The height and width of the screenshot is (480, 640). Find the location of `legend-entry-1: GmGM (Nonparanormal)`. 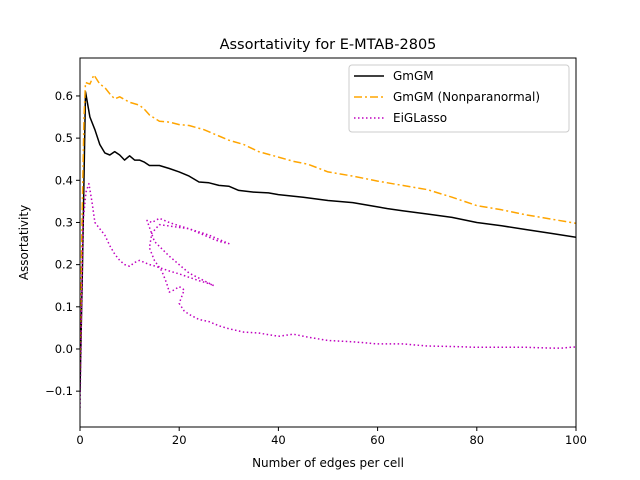

legend-entry-1: GmGM (Nonparanormal) is located at coordinates (466, 97).